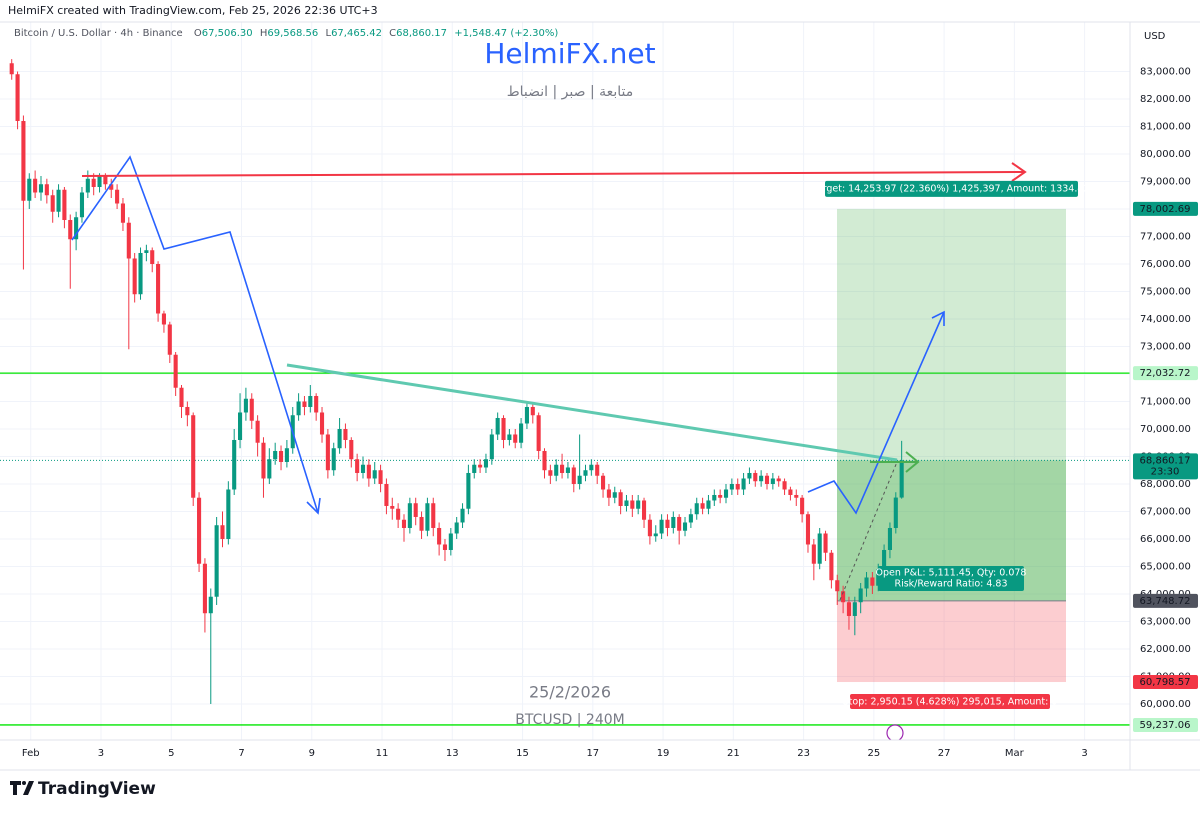 The width and height of the screenshot is (1200, 813). What do you see at coordinates (1019, 172) in the screenshot?
I see `arrow-head` at bounding box center [1019, 172].